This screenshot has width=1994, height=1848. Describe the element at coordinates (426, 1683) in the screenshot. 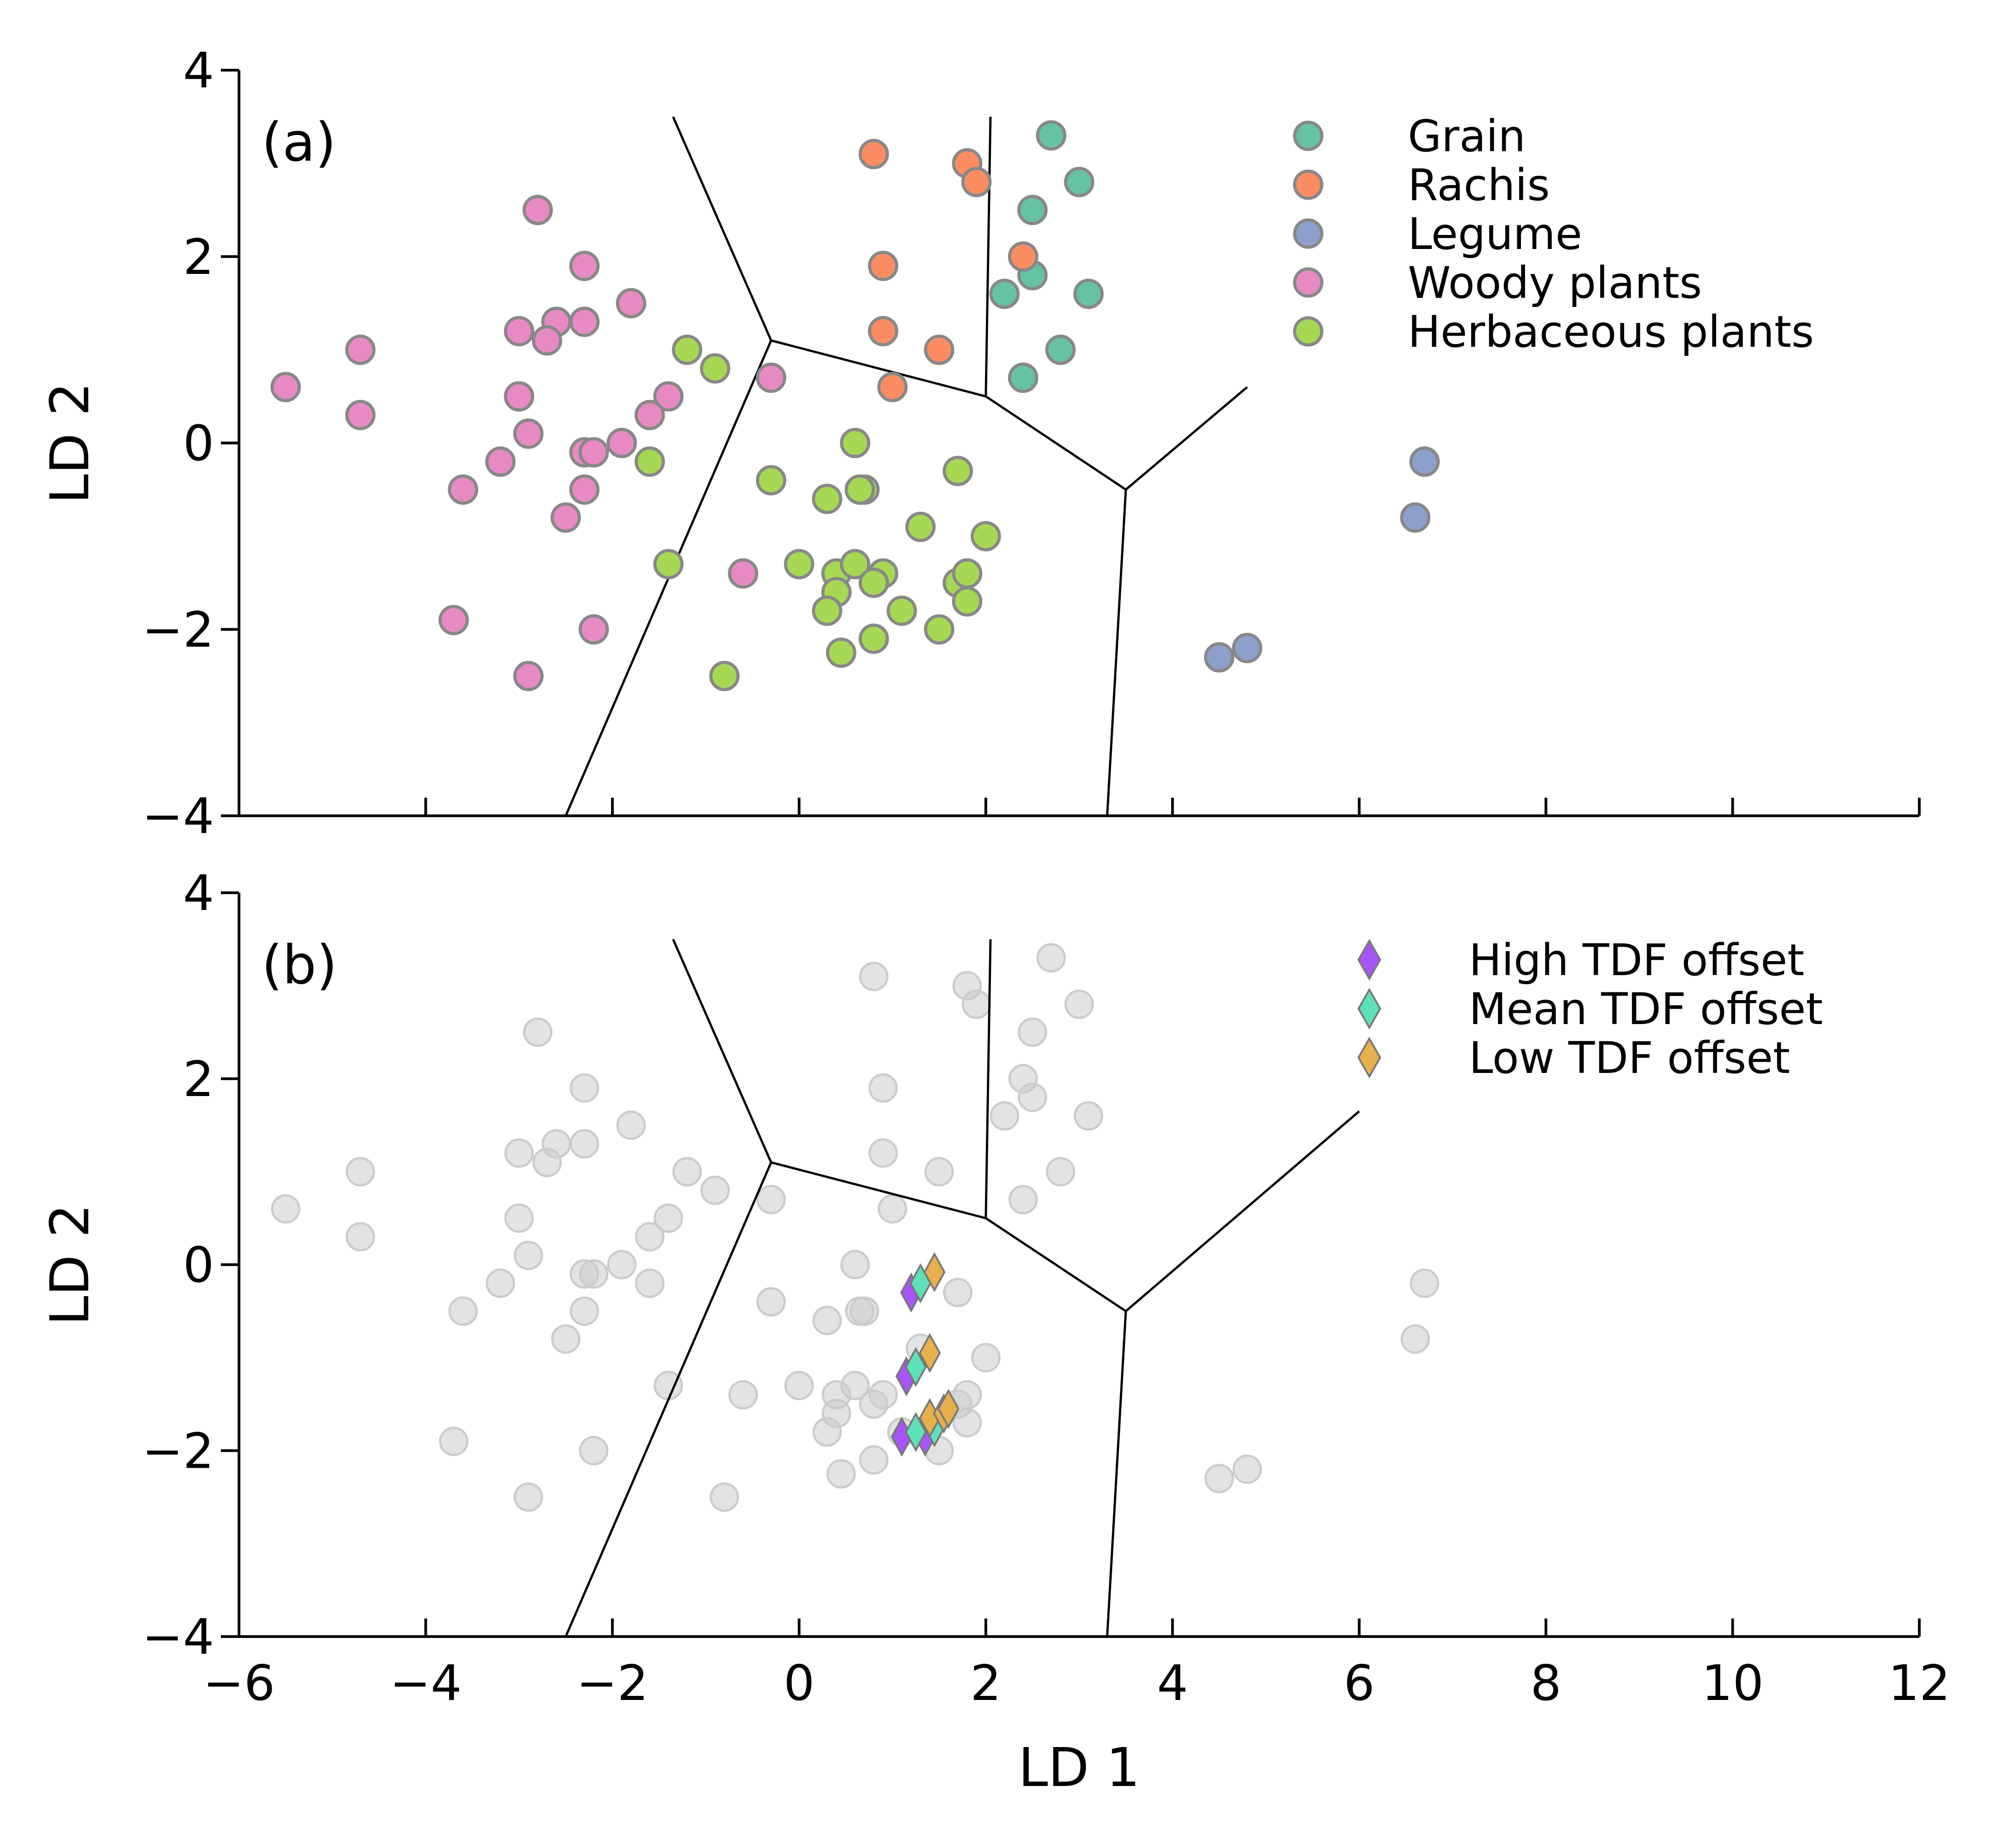

I see `x-tick-label: −4` at that location.